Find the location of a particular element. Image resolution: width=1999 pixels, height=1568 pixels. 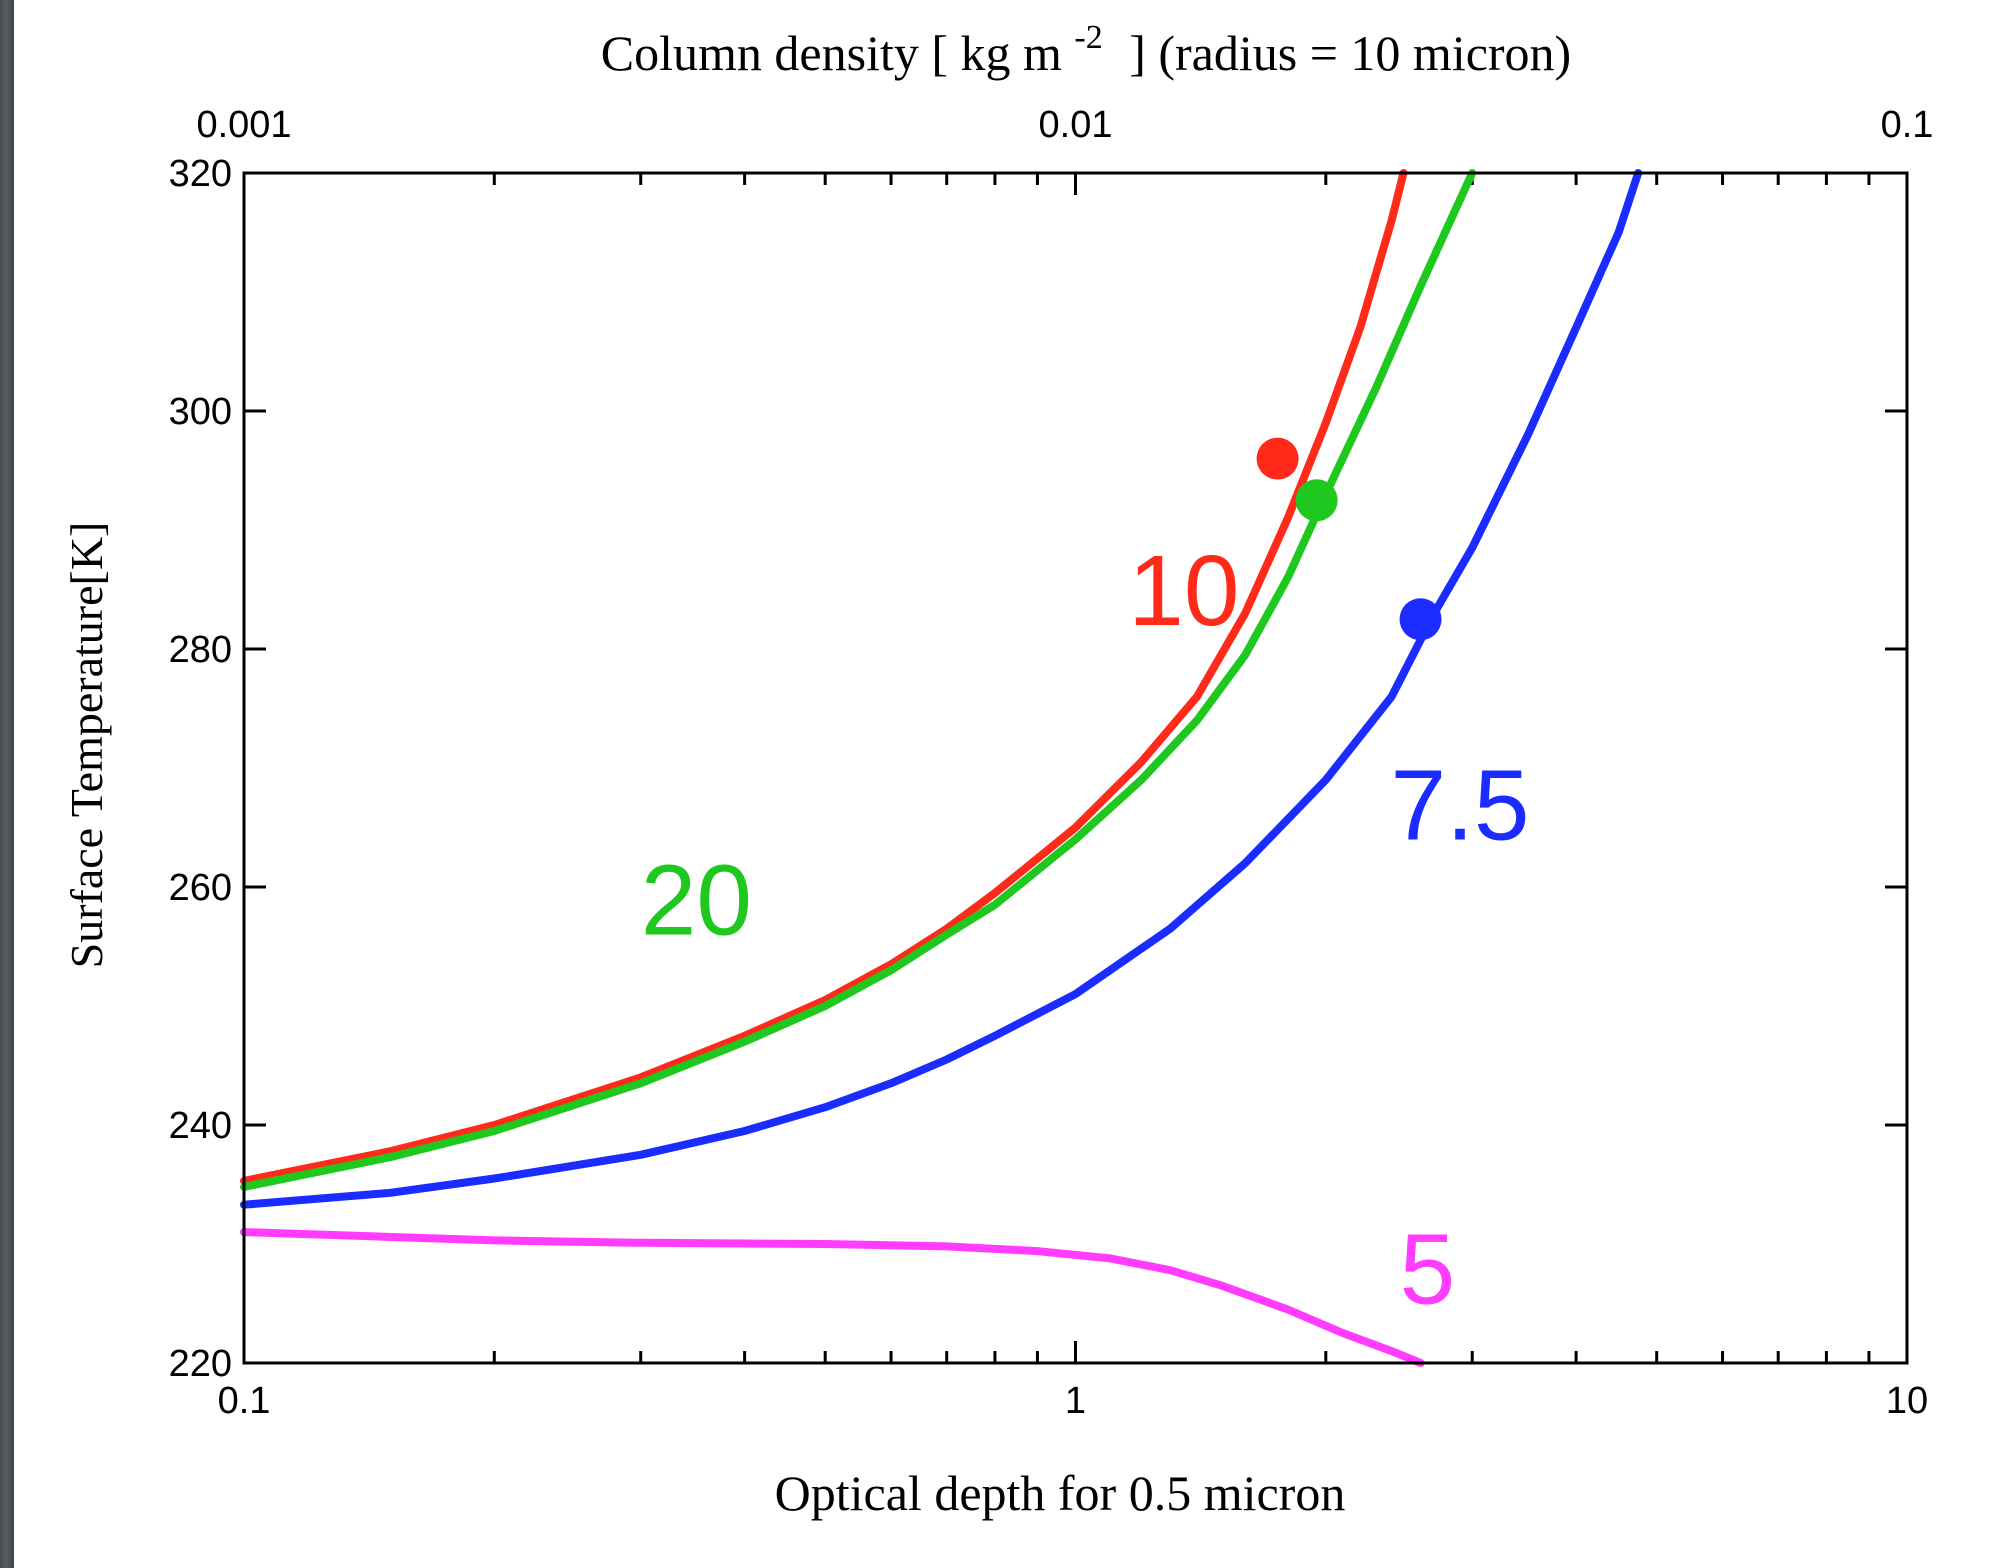

x-tick-label: 1 is located at coordinates (1075, 1401).